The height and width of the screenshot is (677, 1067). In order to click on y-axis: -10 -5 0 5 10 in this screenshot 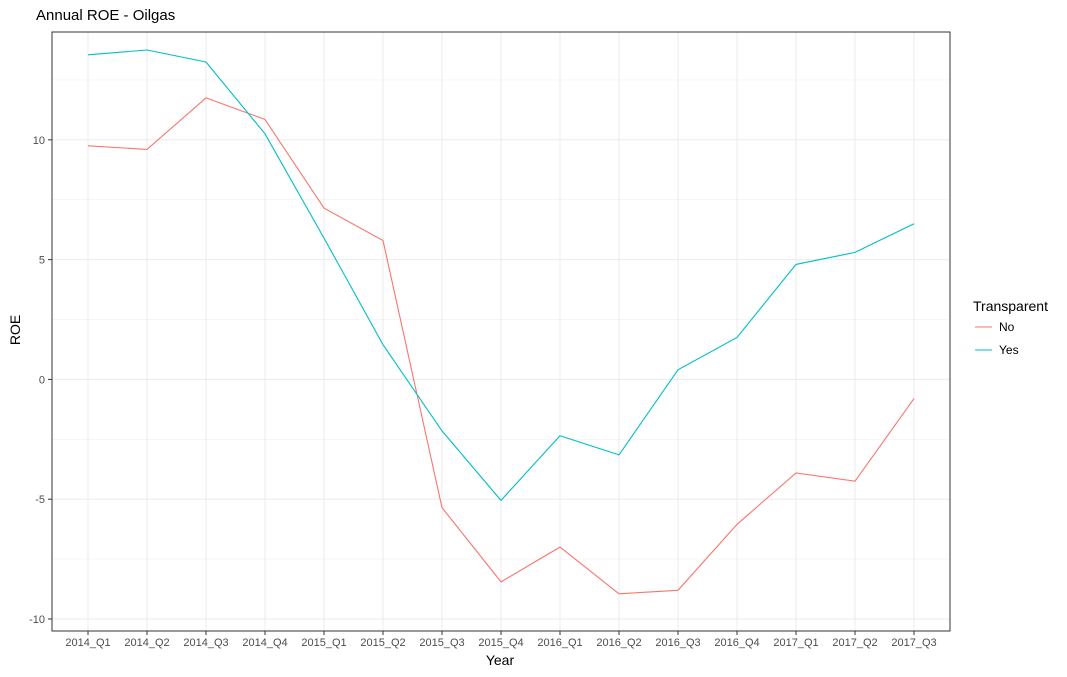, I will do `click(40, 380)`.